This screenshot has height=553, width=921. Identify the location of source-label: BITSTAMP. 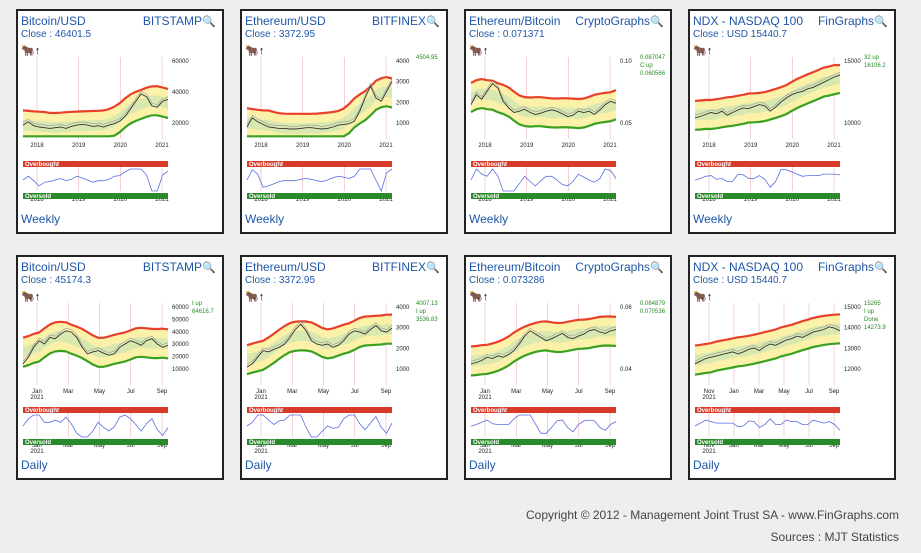
(172, 21).